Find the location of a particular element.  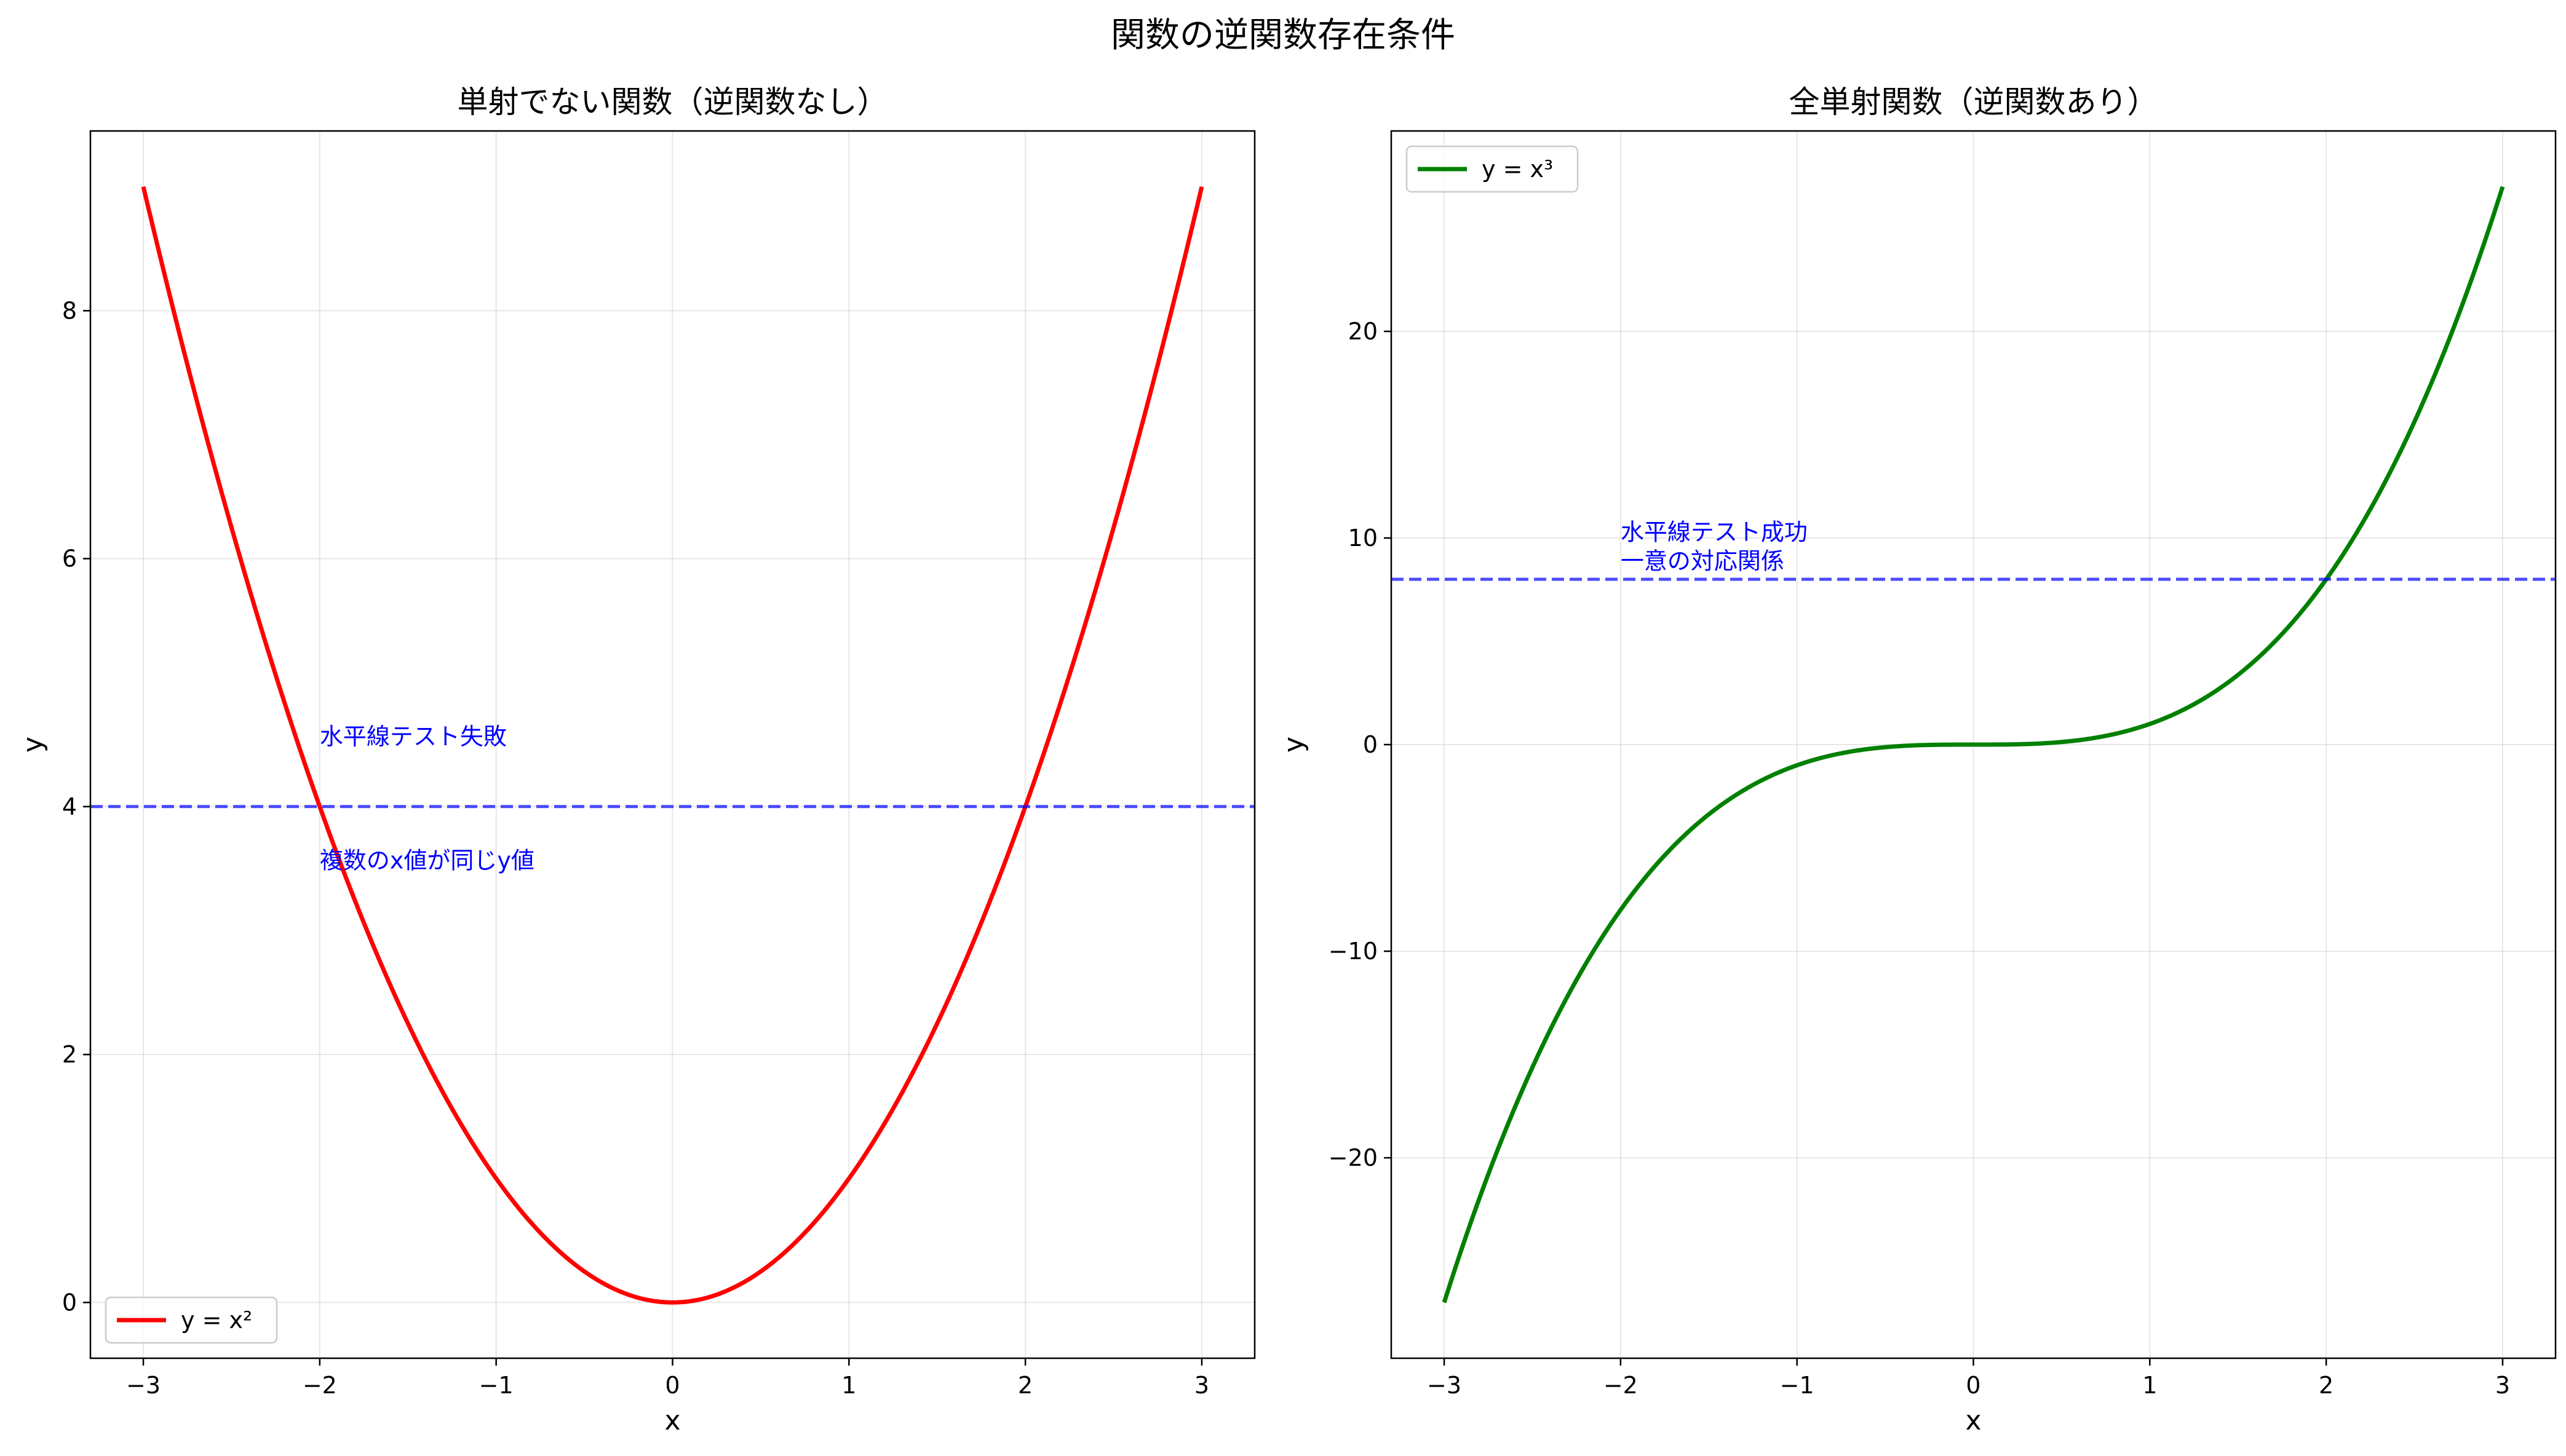

annotation-text: 水平線テスト失敗 is located at coordinates (413, 737).